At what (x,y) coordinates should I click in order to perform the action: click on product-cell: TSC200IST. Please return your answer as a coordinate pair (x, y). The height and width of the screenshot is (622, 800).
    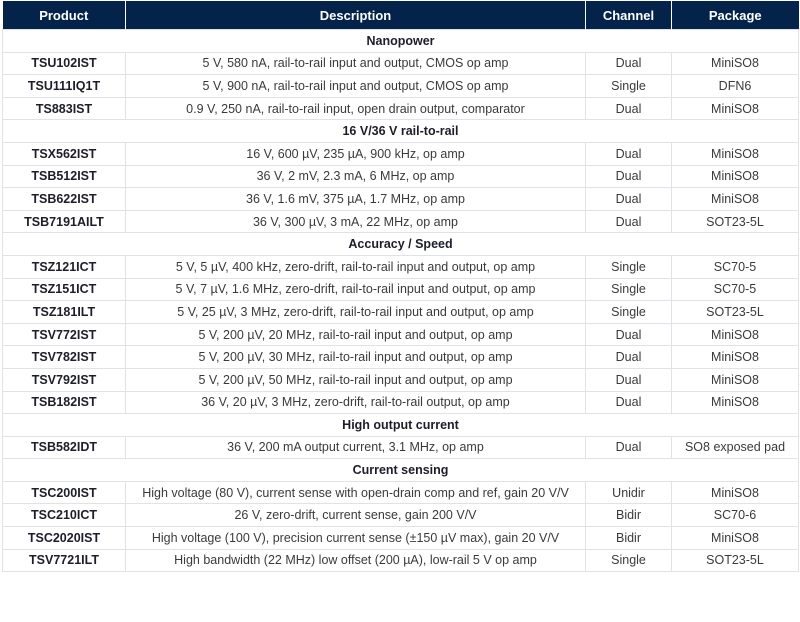
    Looking at the image, I should click on (64, 492).